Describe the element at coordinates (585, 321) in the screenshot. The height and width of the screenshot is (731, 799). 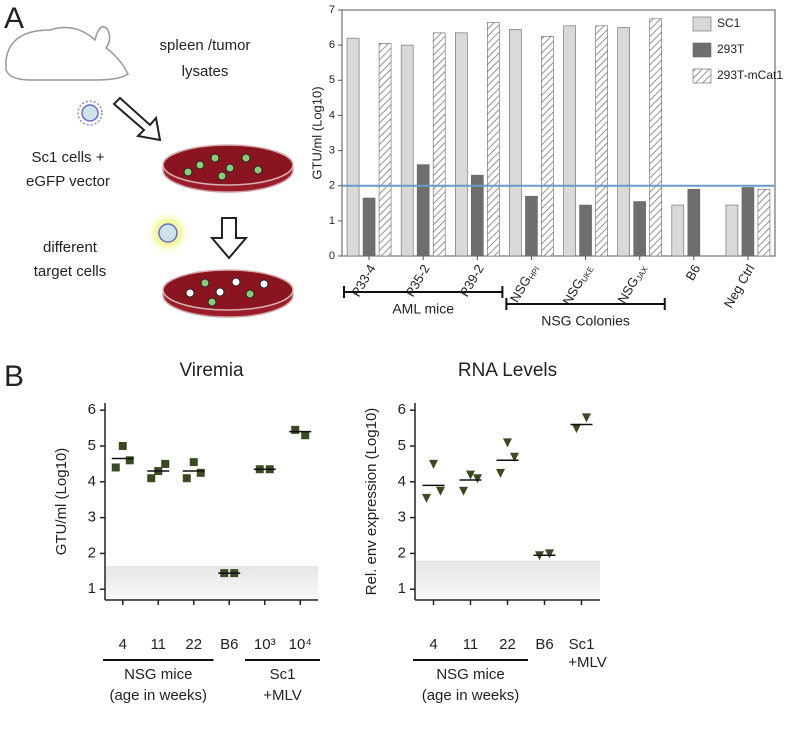
I see `group-label: NSG Colonies` at that location.